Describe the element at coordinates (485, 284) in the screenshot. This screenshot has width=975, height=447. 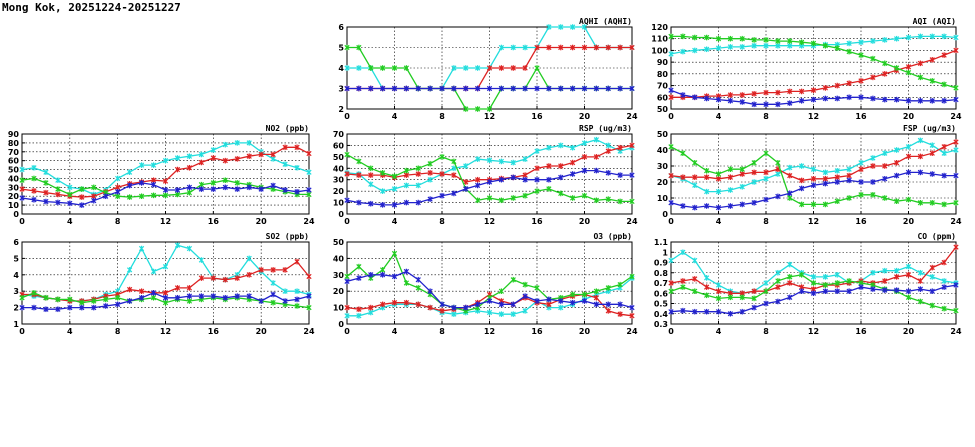
I see `o3-chart: 0 4 8 12 16 20 24 0 10 20 30 40 50 O3 (ppb)` at that location.